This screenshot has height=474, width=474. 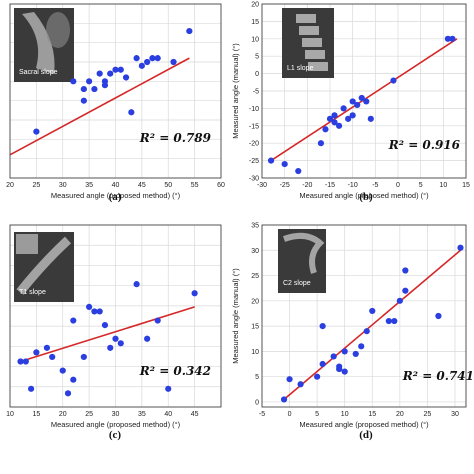 I want to click on x-tick-label: 40, so click(x=116, y=185).